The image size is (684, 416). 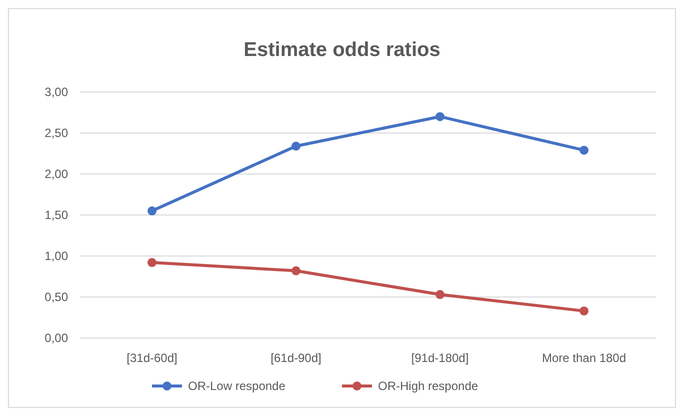 What do you see at coordinates (56, 174) in the screenshot?
I see `y-tick-label: 2,00` at bounding box center [56, 174].